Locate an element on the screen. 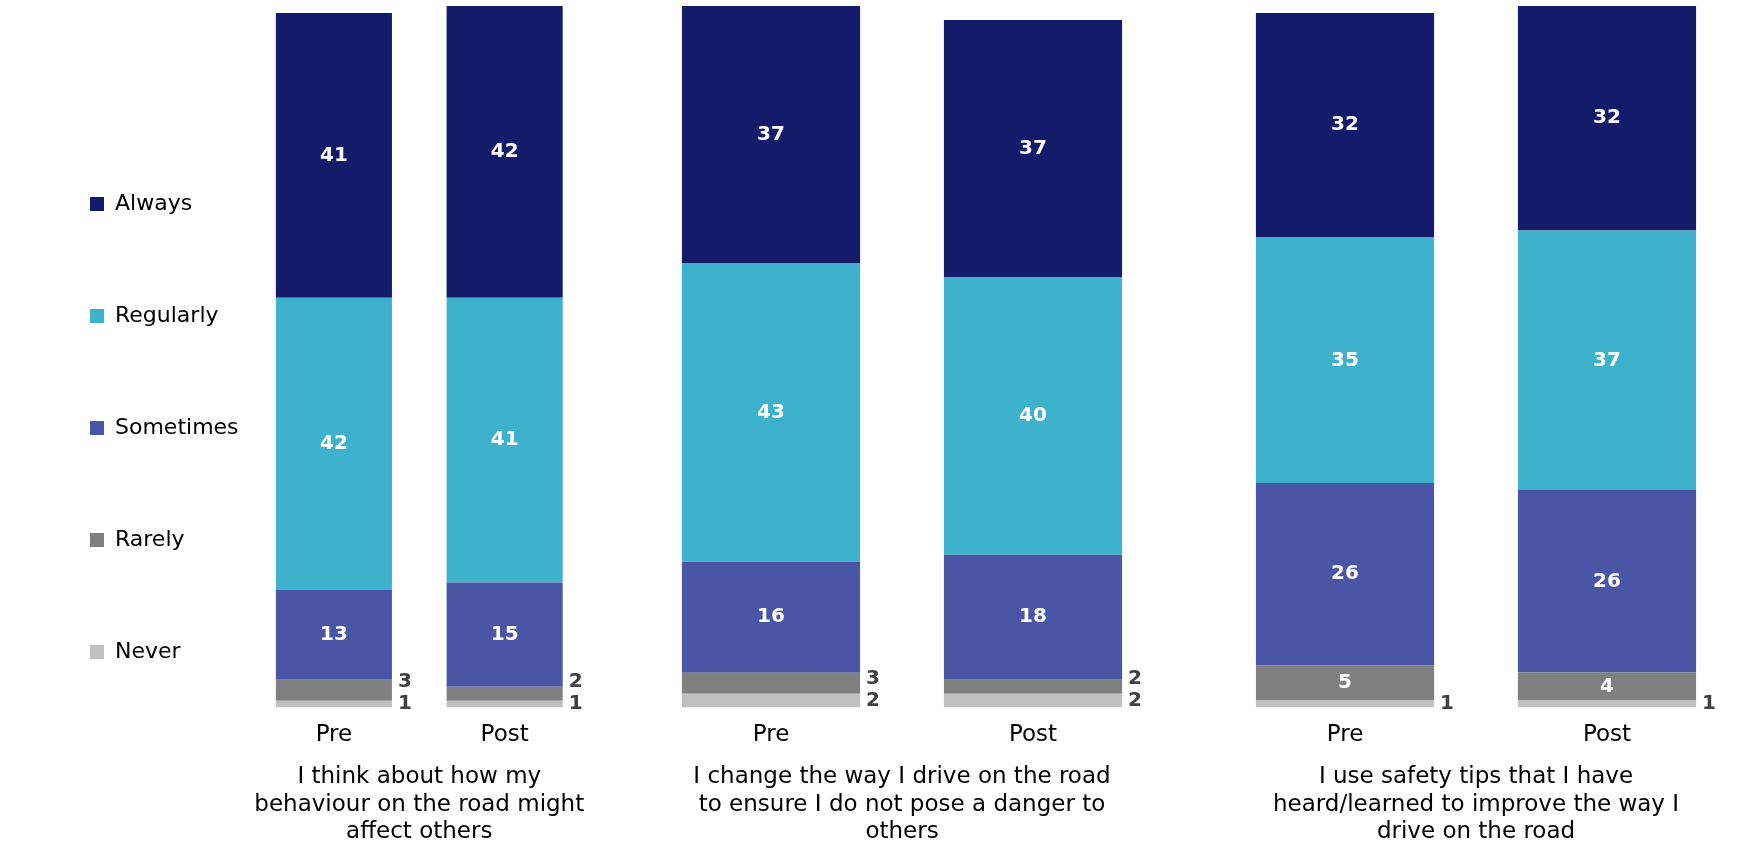 This screenshot has width=1749, height=850. x-axis-title: I use safety tips that I have heard/learned to improve the way I drive on the road is located at coordinates (1476, 802).